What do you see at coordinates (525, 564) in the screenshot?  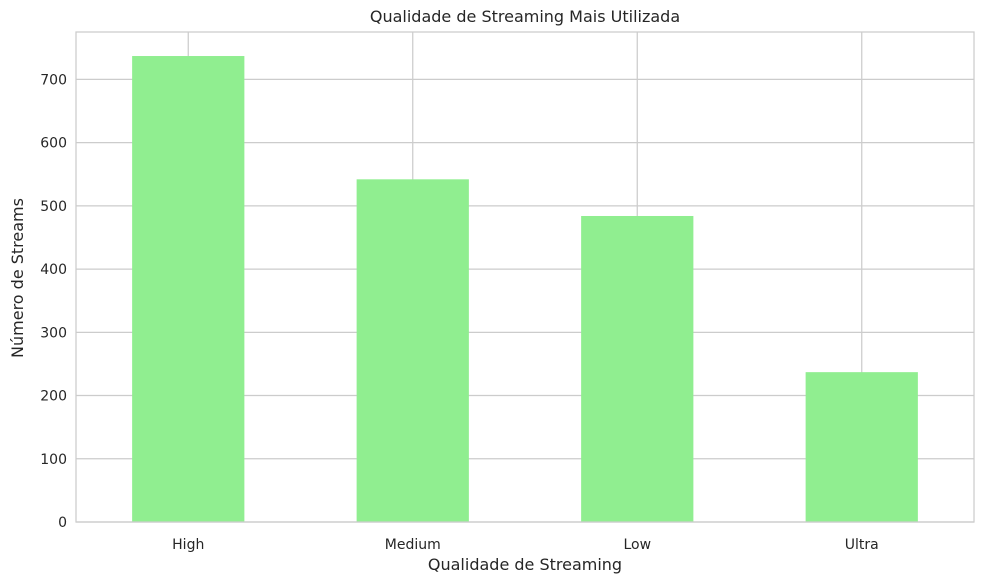 I see `x-axis-title: Qualidade de Streaming` at bounding box center [525, 564].